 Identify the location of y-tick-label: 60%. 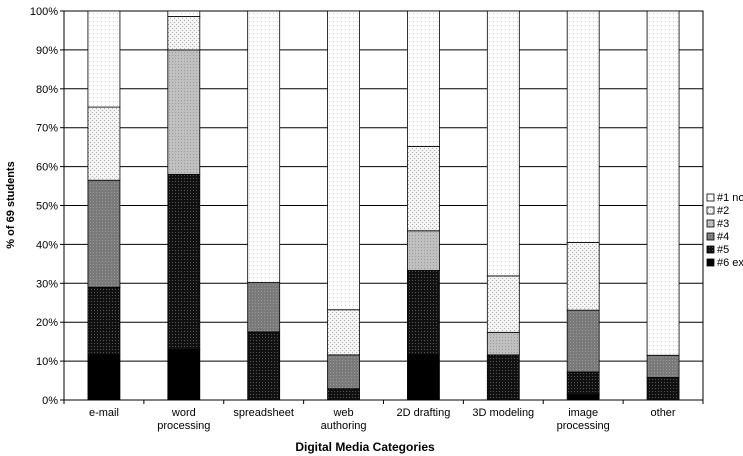
(47, 168).